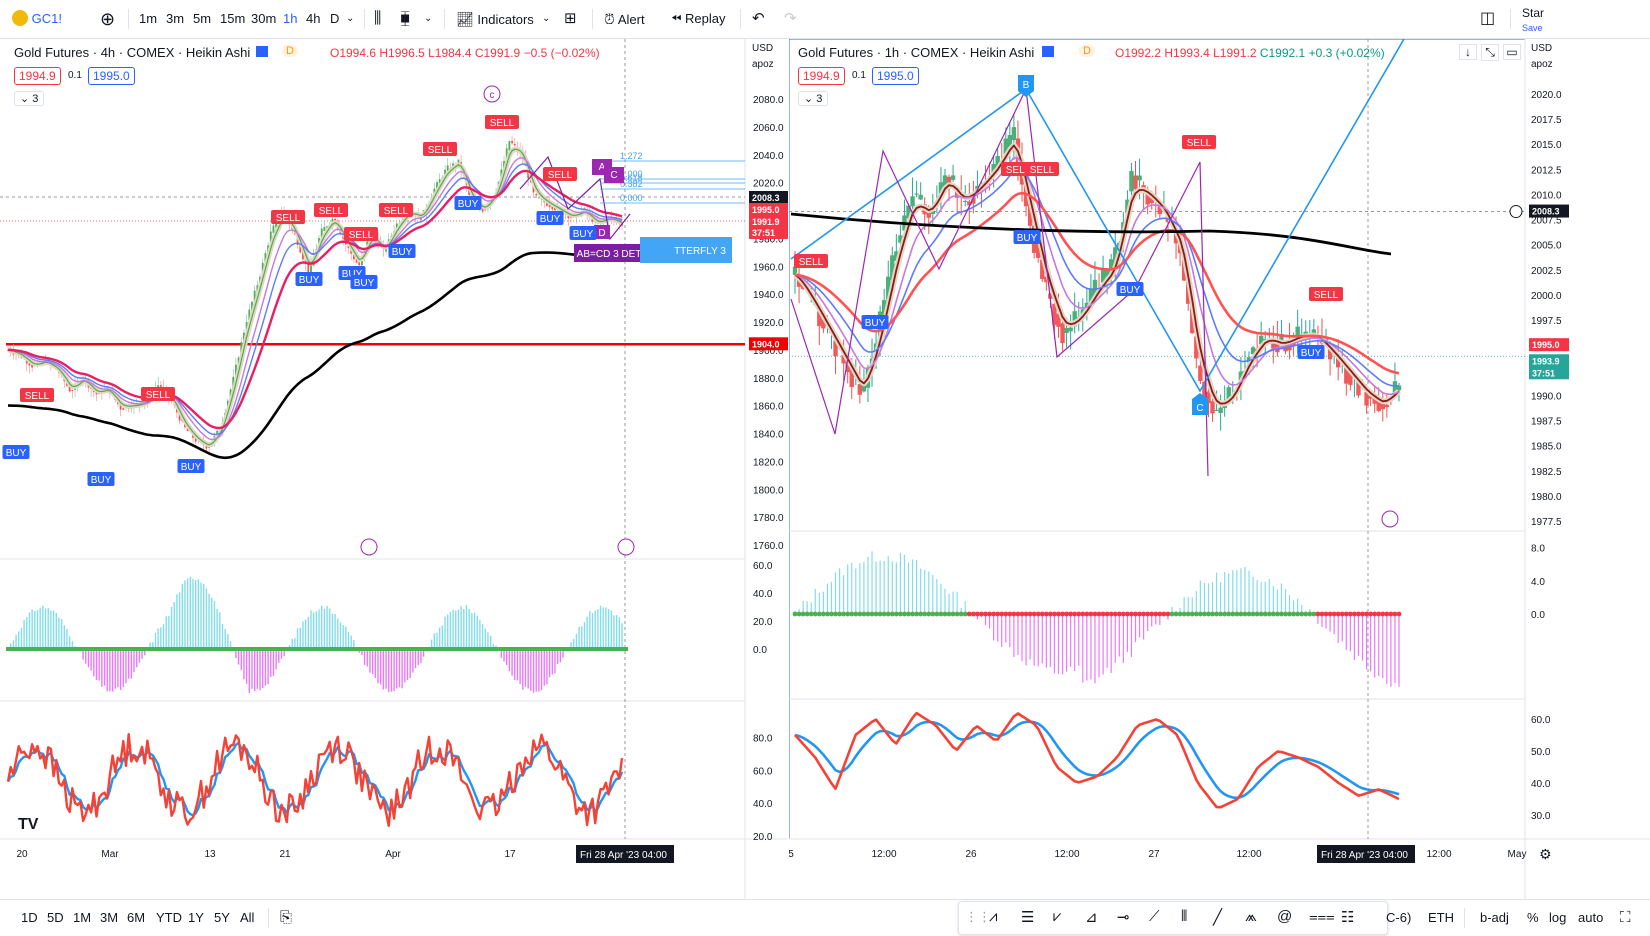 Image resolution: width=1650 pixels, height=936 pixels. What do you see at coordinates (1218, 917) in the screenshot?
I see `ray-icon: ╱` at bounding box center [1218, 917].